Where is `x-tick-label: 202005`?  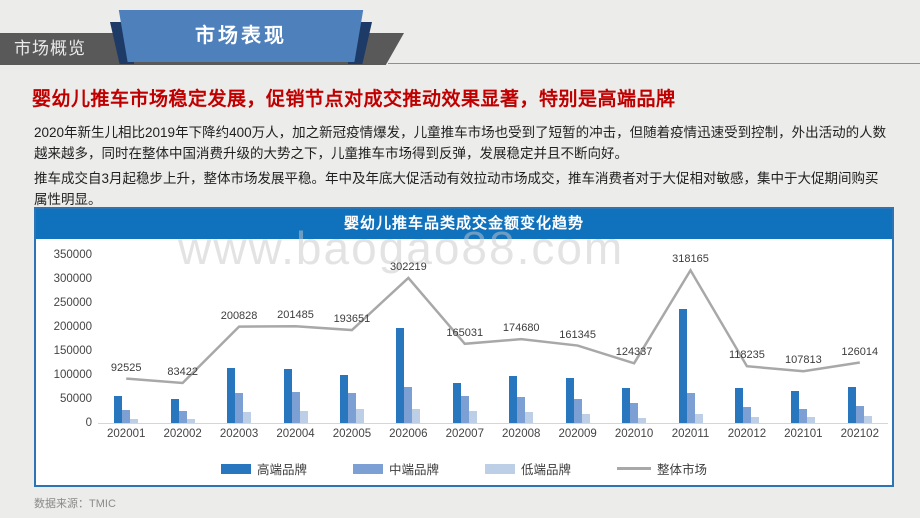
x-tick-label: 202005 is located at coordinates (352, 434).